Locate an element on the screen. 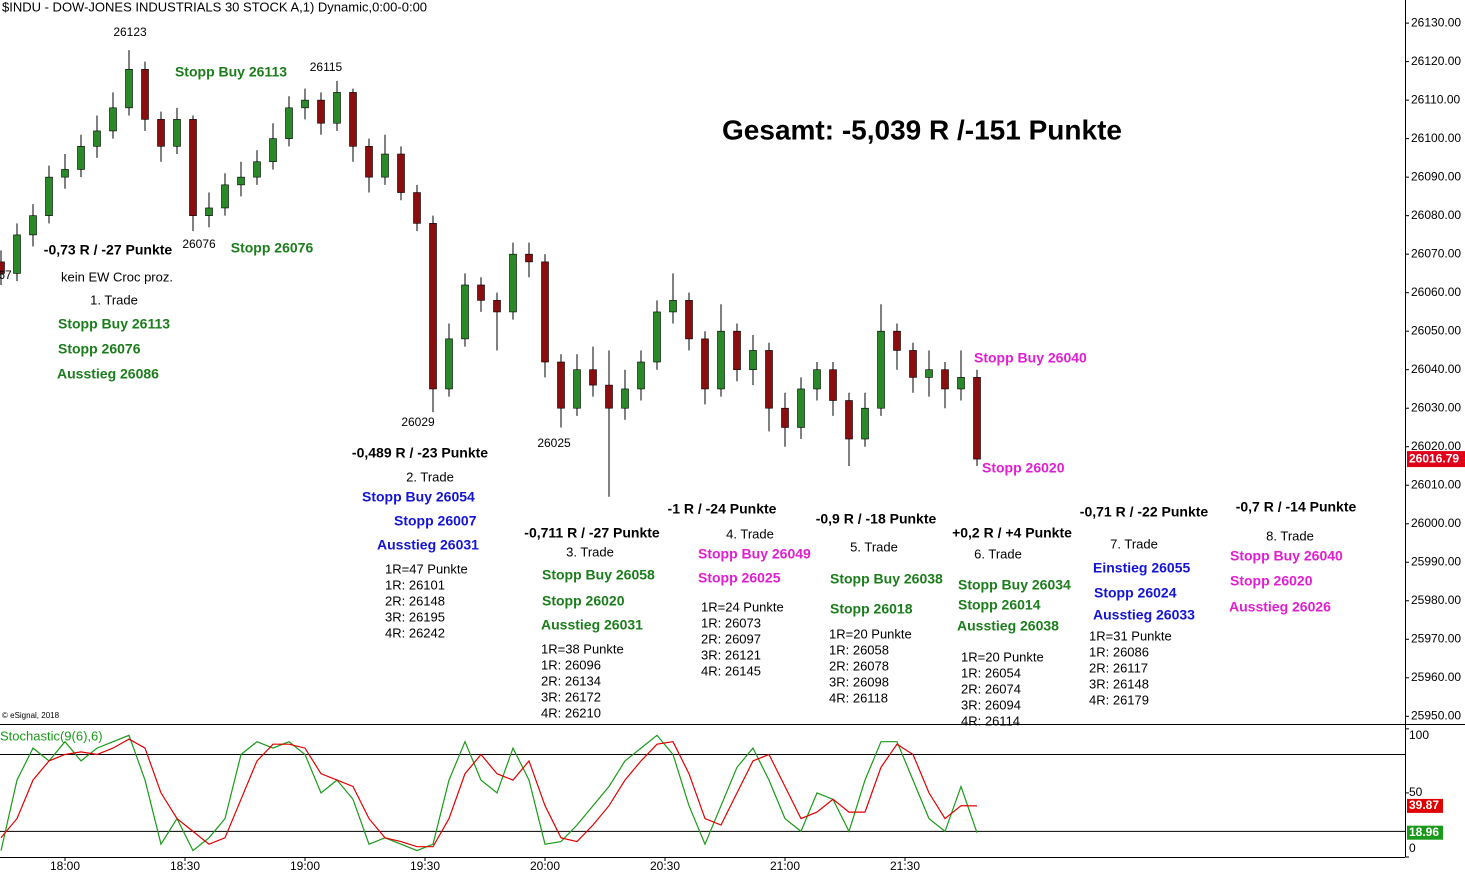 This screenshot has width=1465, height=880. annotation: Stopp 26020 is located at coordinates (1023, 468).